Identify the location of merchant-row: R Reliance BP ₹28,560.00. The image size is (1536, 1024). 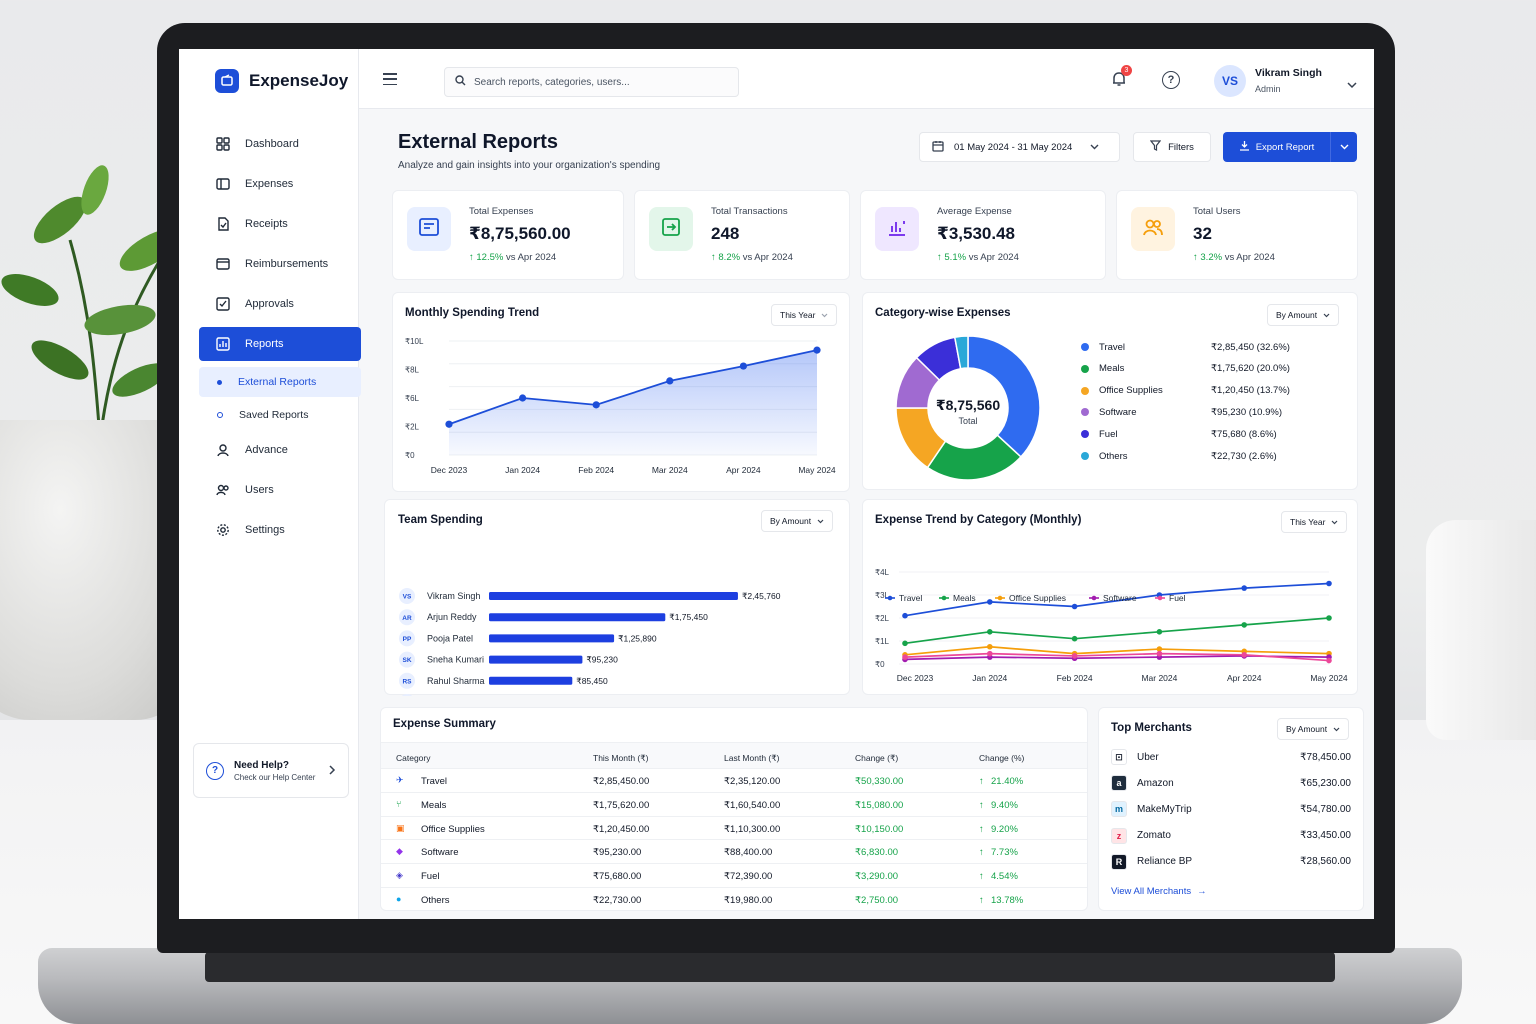
(1231, 862).